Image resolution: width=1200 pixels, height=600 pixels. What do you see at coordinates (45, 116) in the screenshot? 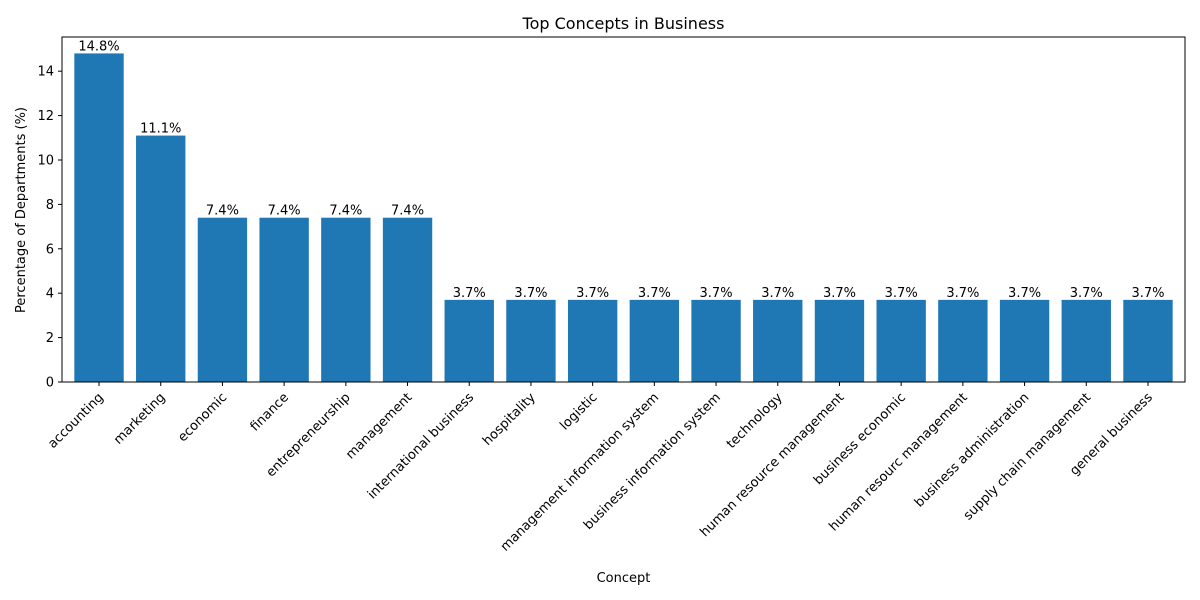
I see `y-tick-label: 12` at bounding box center [45, 116].